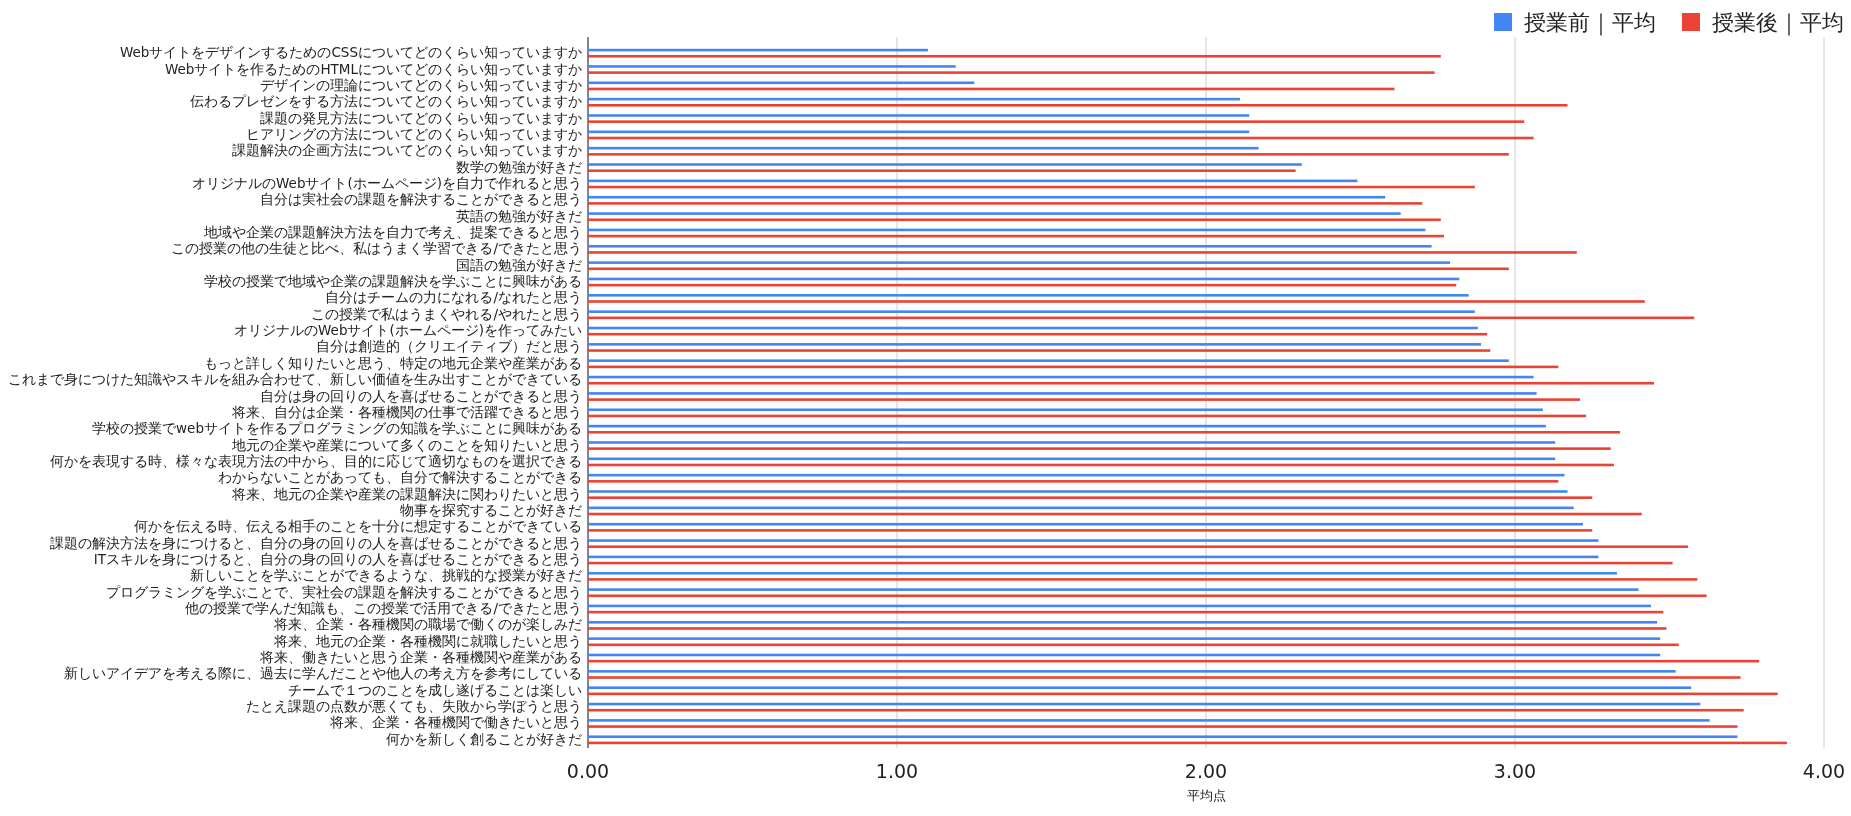  What do you see at coordinates (387, 182) in the screenshot?
I see `y-tick-label: オリジナルのWebサイト(ホームページ)を自力で作れると思う` at bounding box center [387, 182].